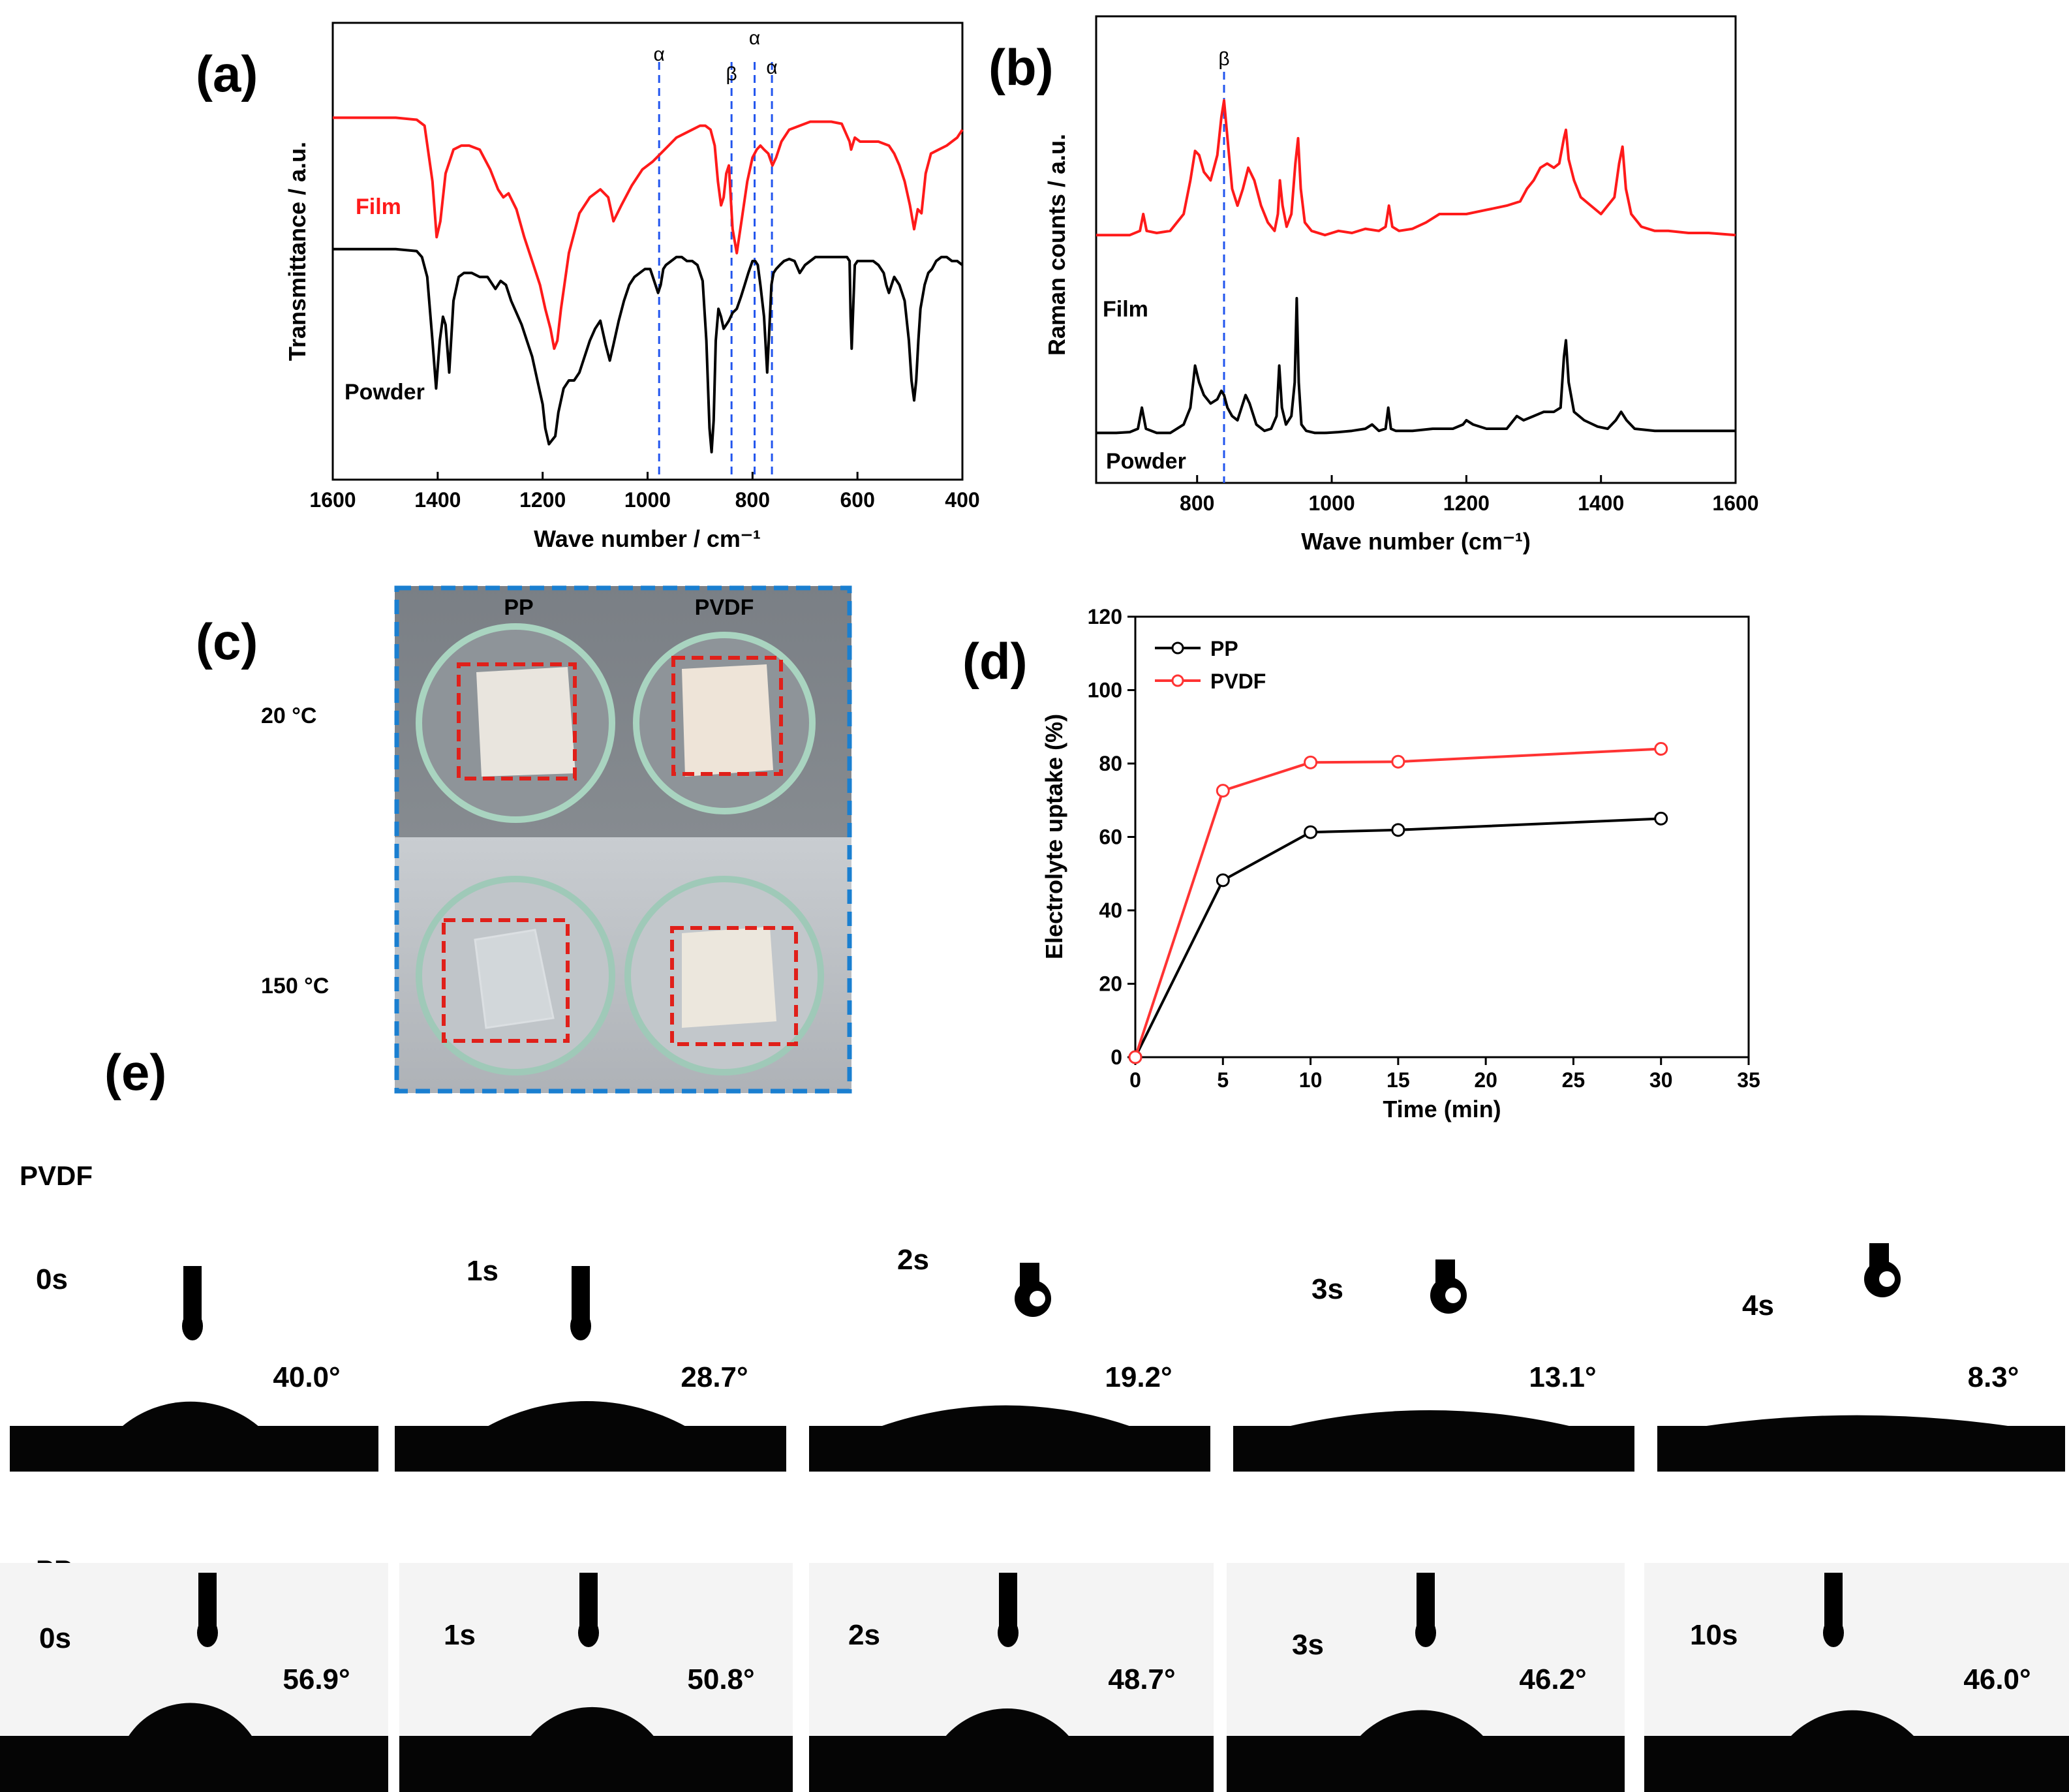 This screenshot has height=1792, width=2069. Describe the element at coordinates (753, 500) in the screenshot. I see `panel-a-x-tick-label: 800` at that location.